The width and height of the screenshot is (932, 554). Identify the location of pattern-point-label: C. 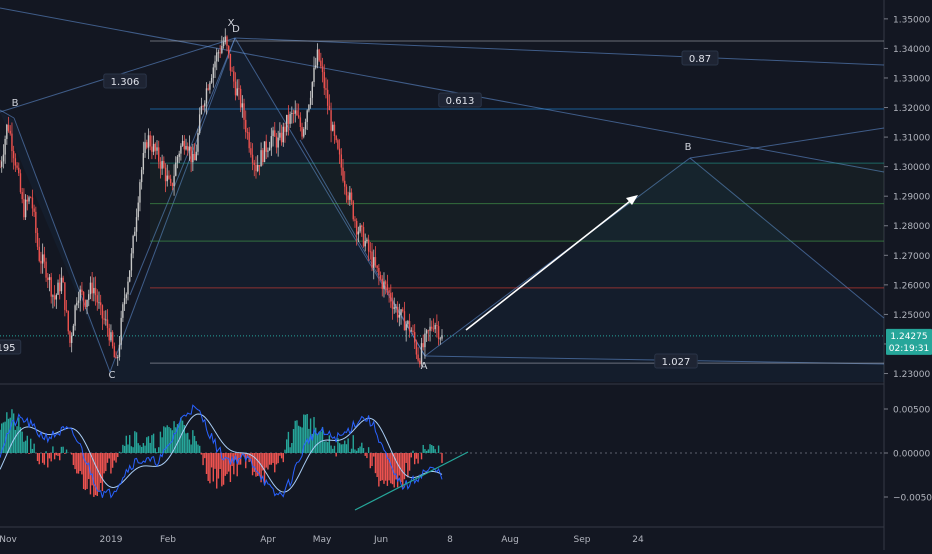
(112, 375).